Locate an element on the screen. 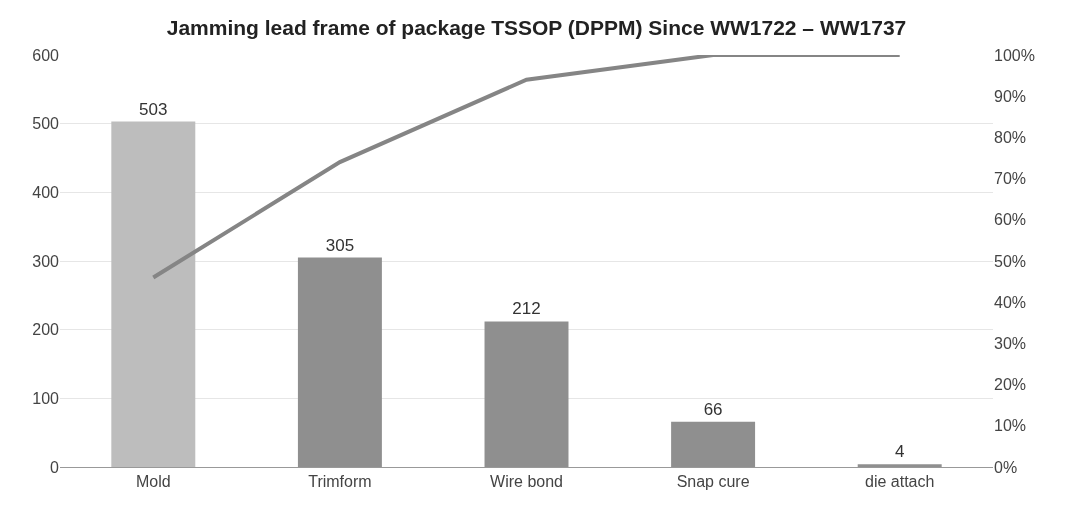 The width and height of the screenshot is (1073, 512). y2-tick-label: 40% is located at coordinates (1010, 302).